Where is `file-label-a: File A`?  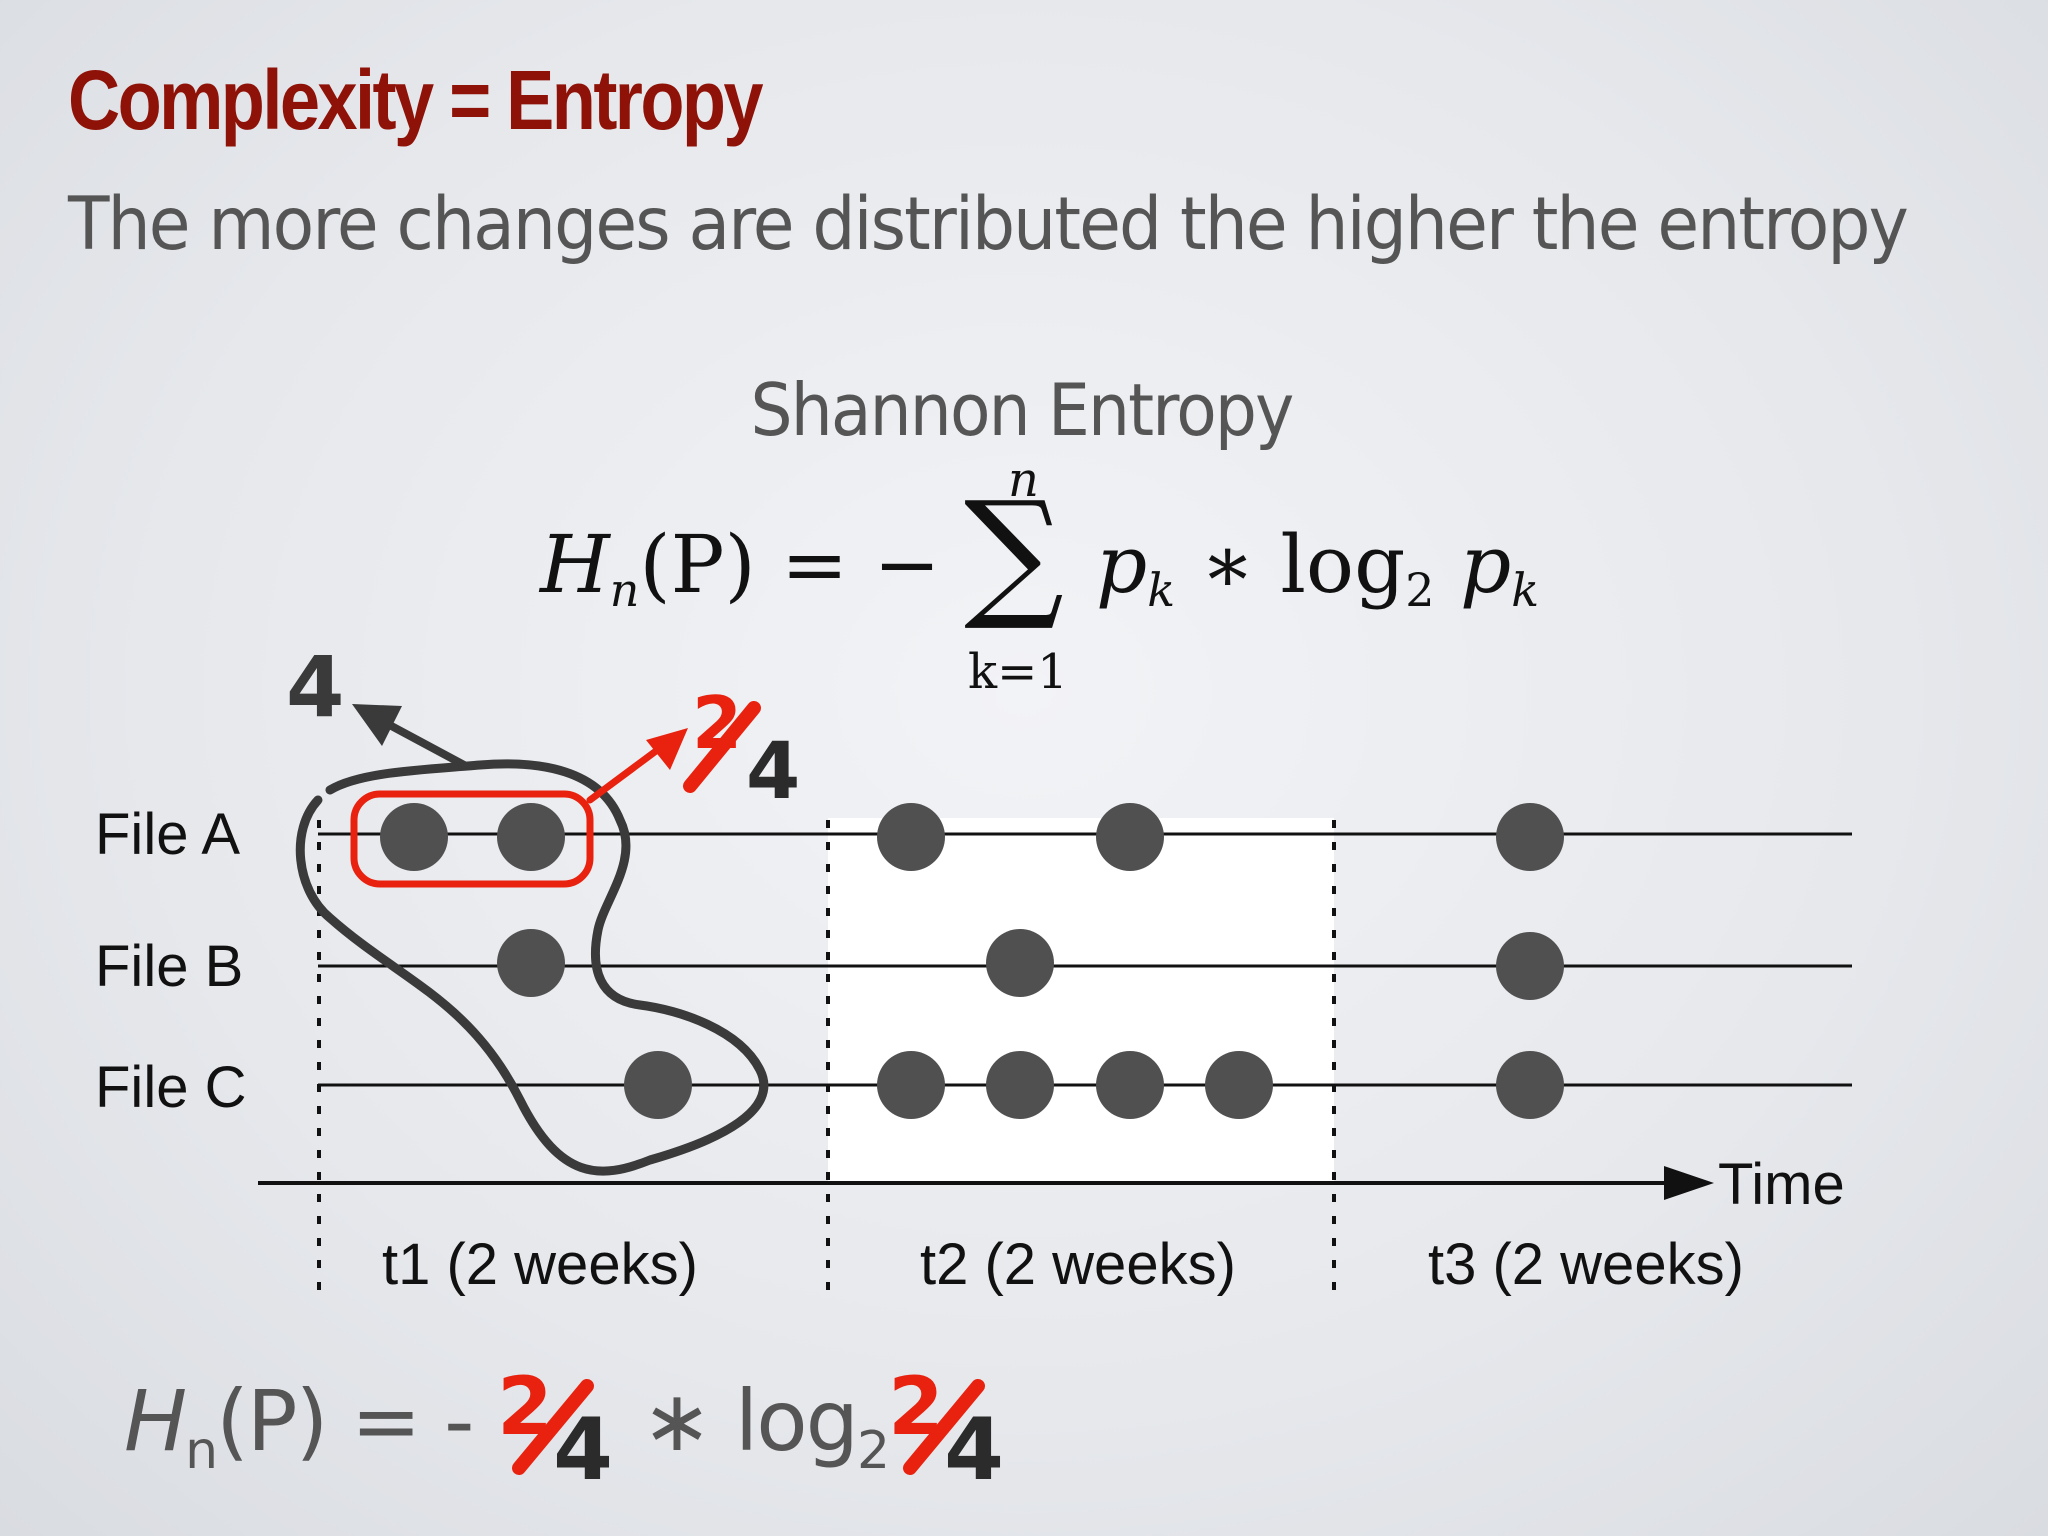
file-label-a: File A is located at coordinates (167, 834).